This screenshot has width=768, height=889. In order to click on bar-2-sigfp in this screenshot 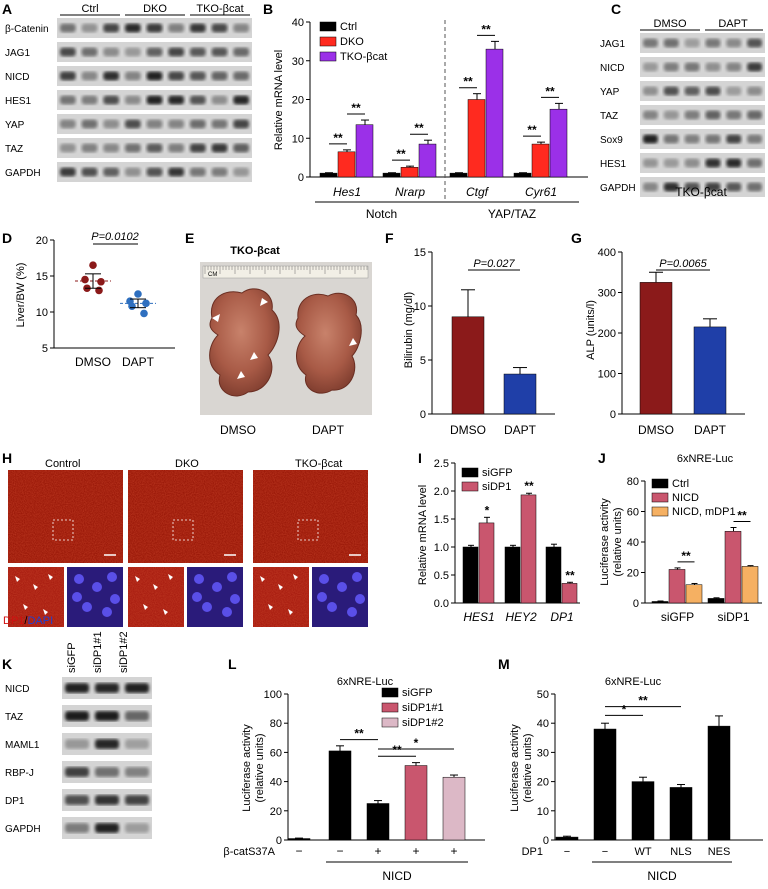, I will do `click(378, 822)`.